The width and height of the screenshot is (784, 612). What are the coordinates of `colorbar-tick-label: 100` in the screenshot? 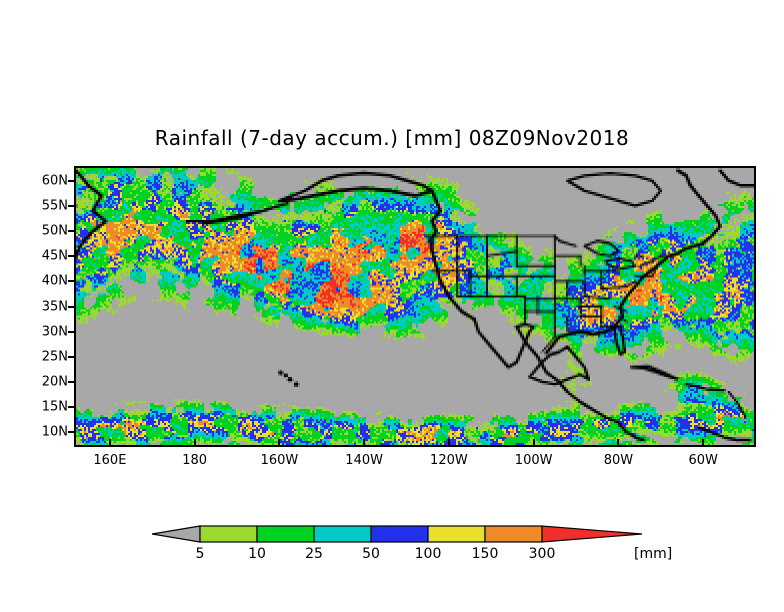 It's located at (428, 554).